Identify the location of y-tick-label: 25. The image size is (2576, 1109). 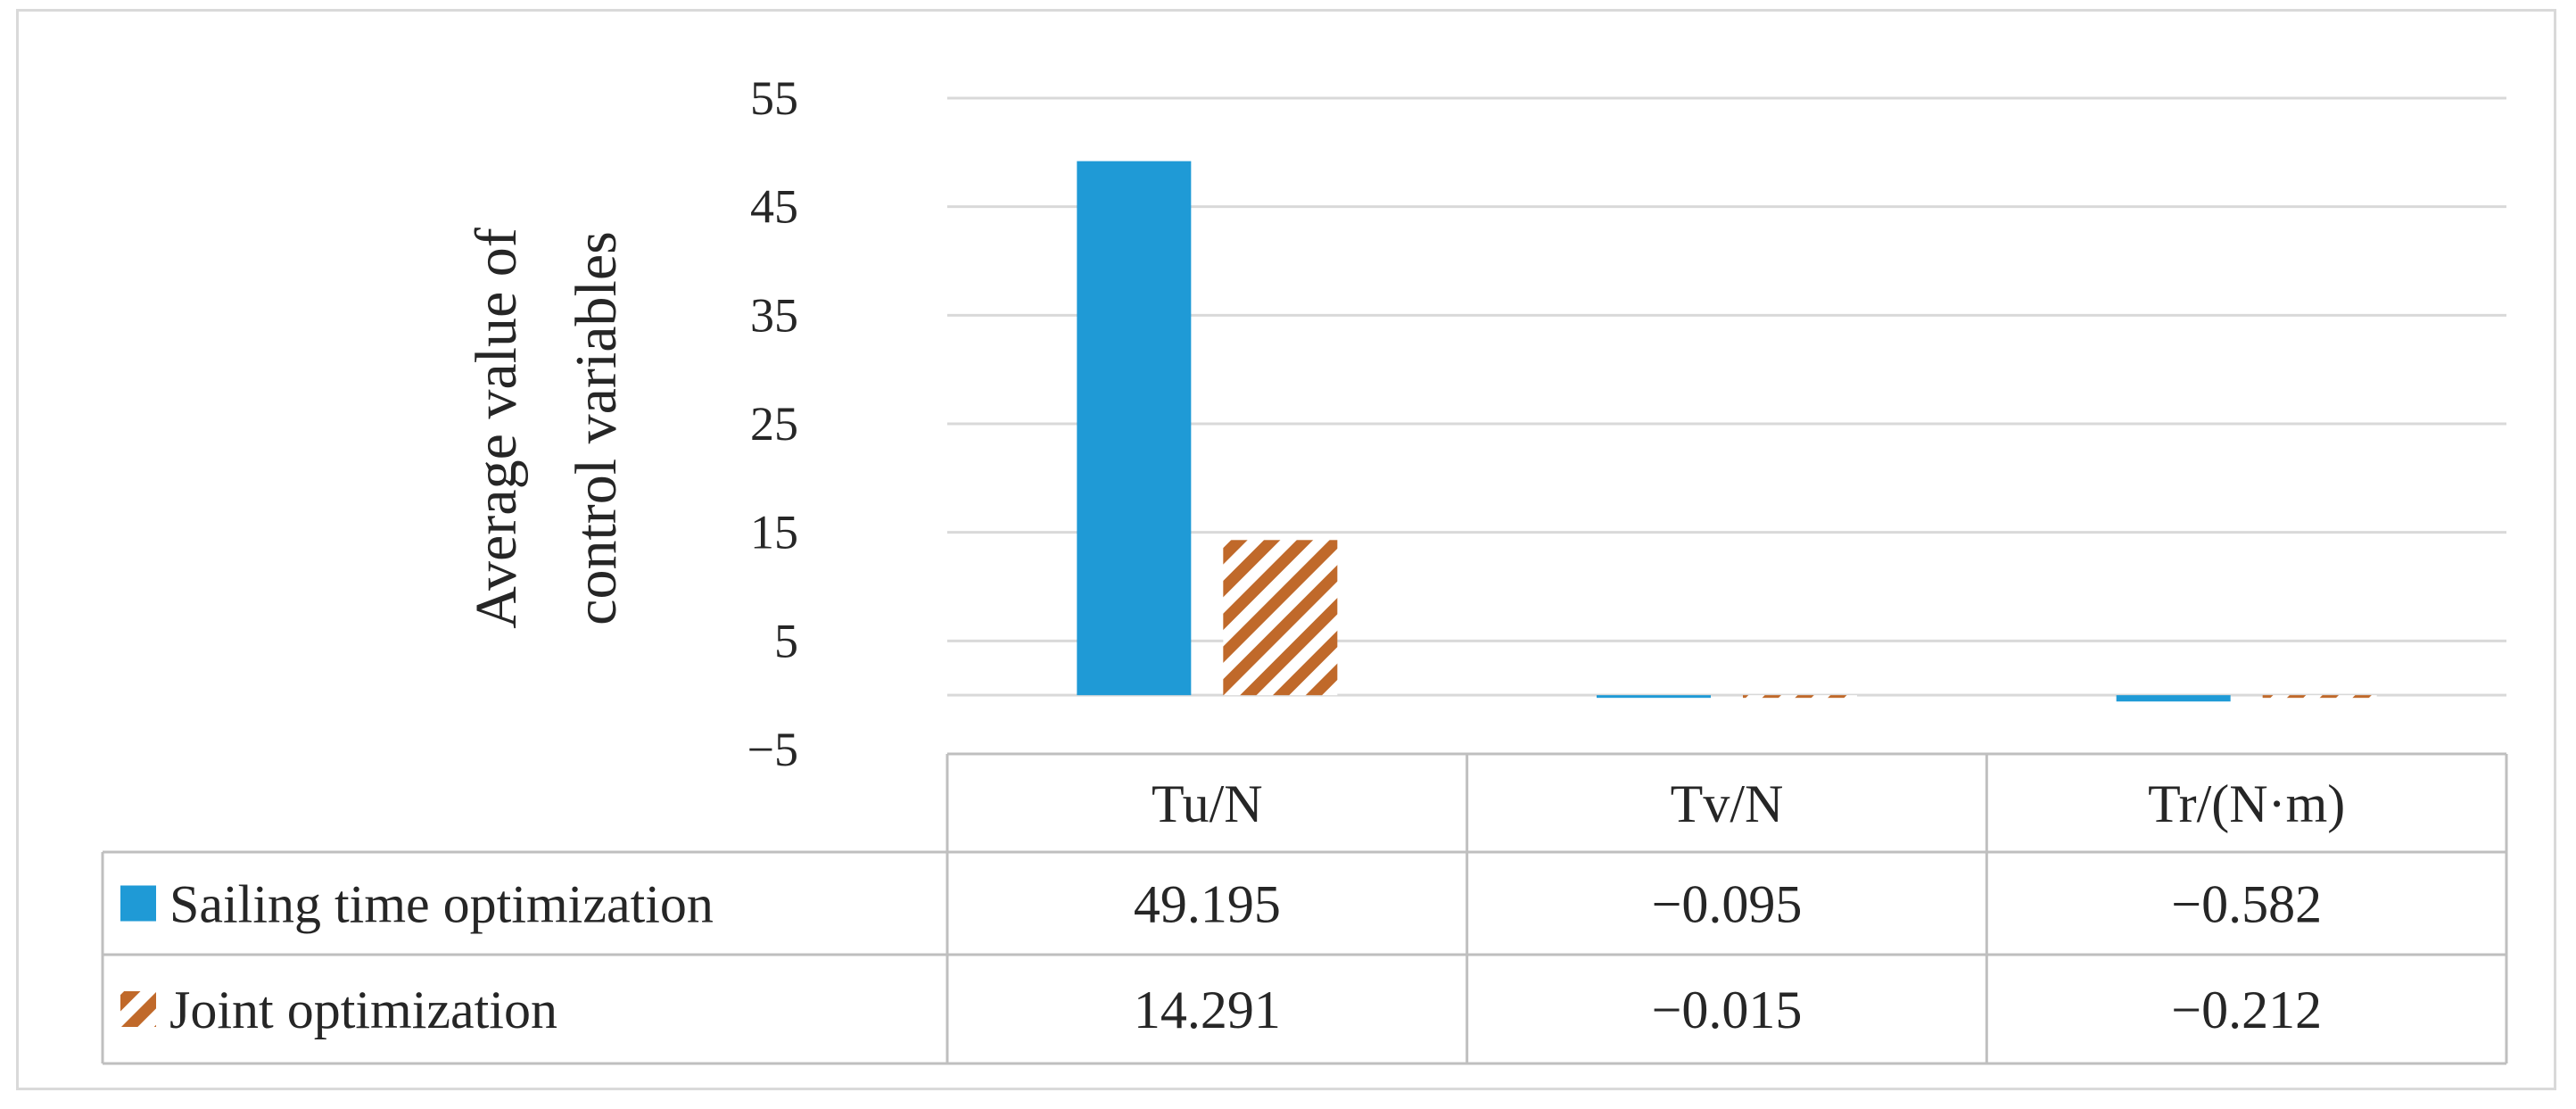
(774, 424).